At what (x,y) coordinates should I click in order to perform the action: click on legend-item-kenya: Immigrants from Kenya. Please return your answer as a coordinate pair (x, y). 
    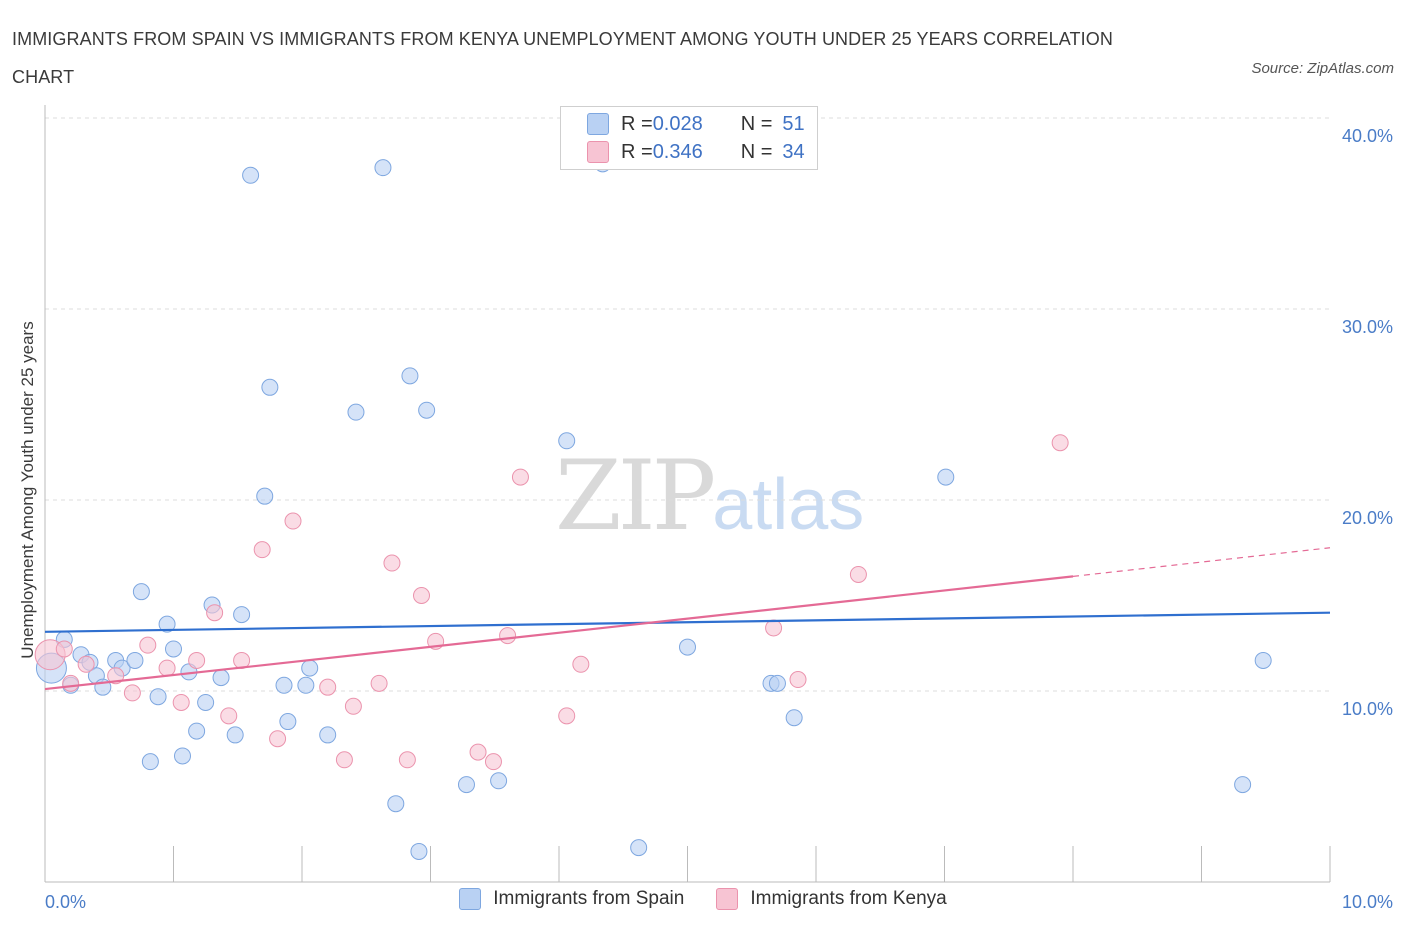
    Looking at the image, I should click on (831, 899).